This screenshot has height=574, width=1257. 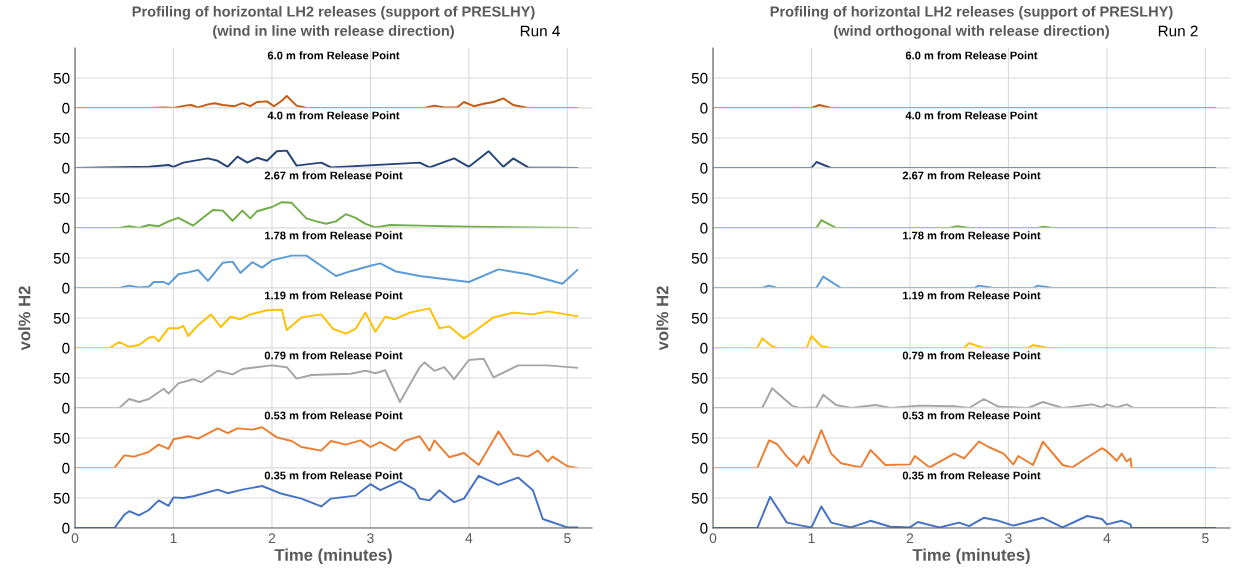 What do you see at coordinates (333, 32) in the screenshot?
I see `chart-subtitle: (wind in line with release direction)` at bounding box center [333, 32].